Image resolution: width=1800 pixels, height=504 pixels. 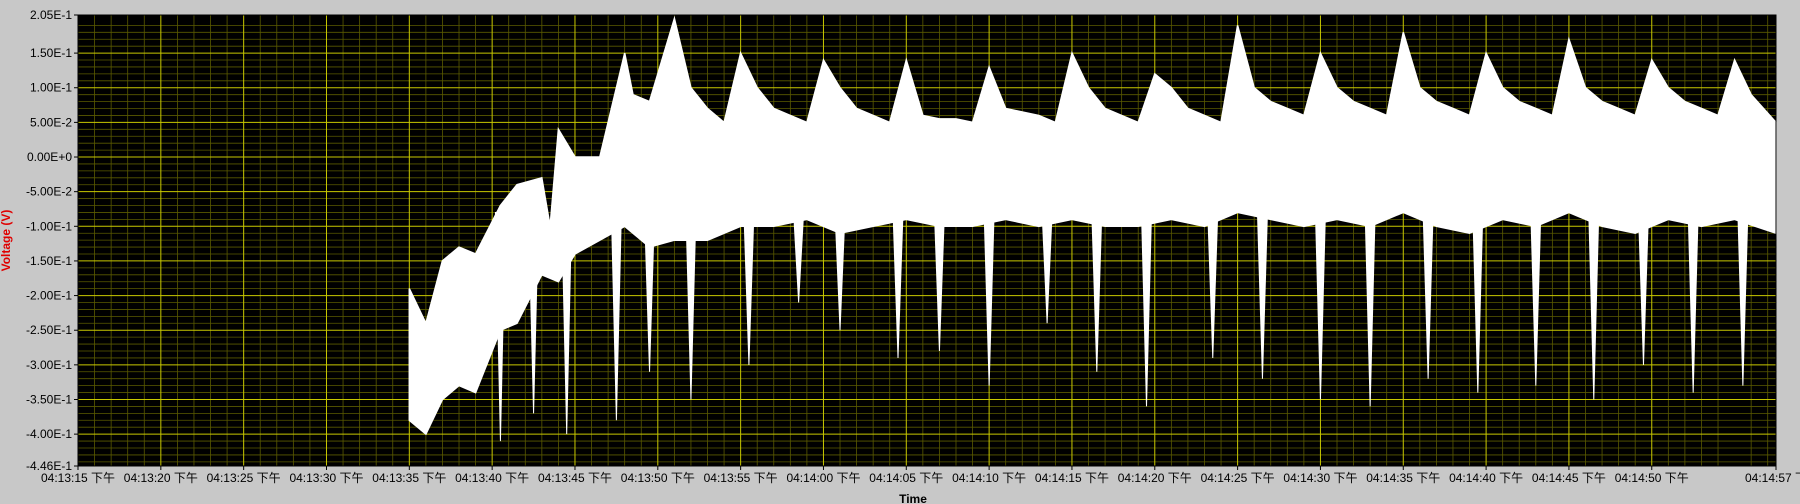 What do you see at coordinates (1772, 478) in the screenshot?
I see `x-tick-label: 04:14:57 下` at bounding box center [1772, 478].